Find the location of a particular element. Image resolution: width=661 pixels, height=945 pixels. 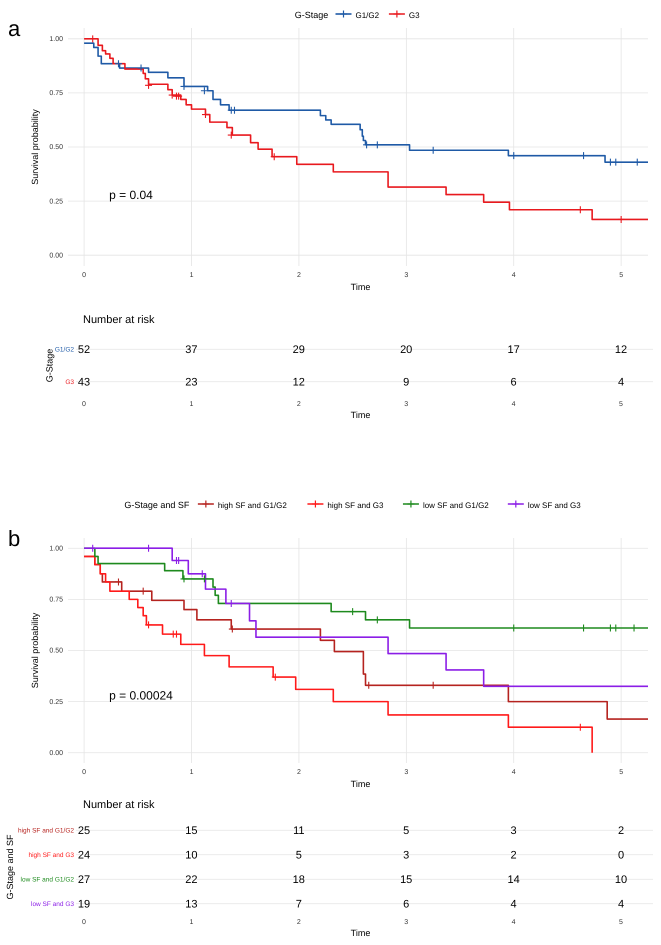

data-label: 27 is located at coordinates (84, 880).